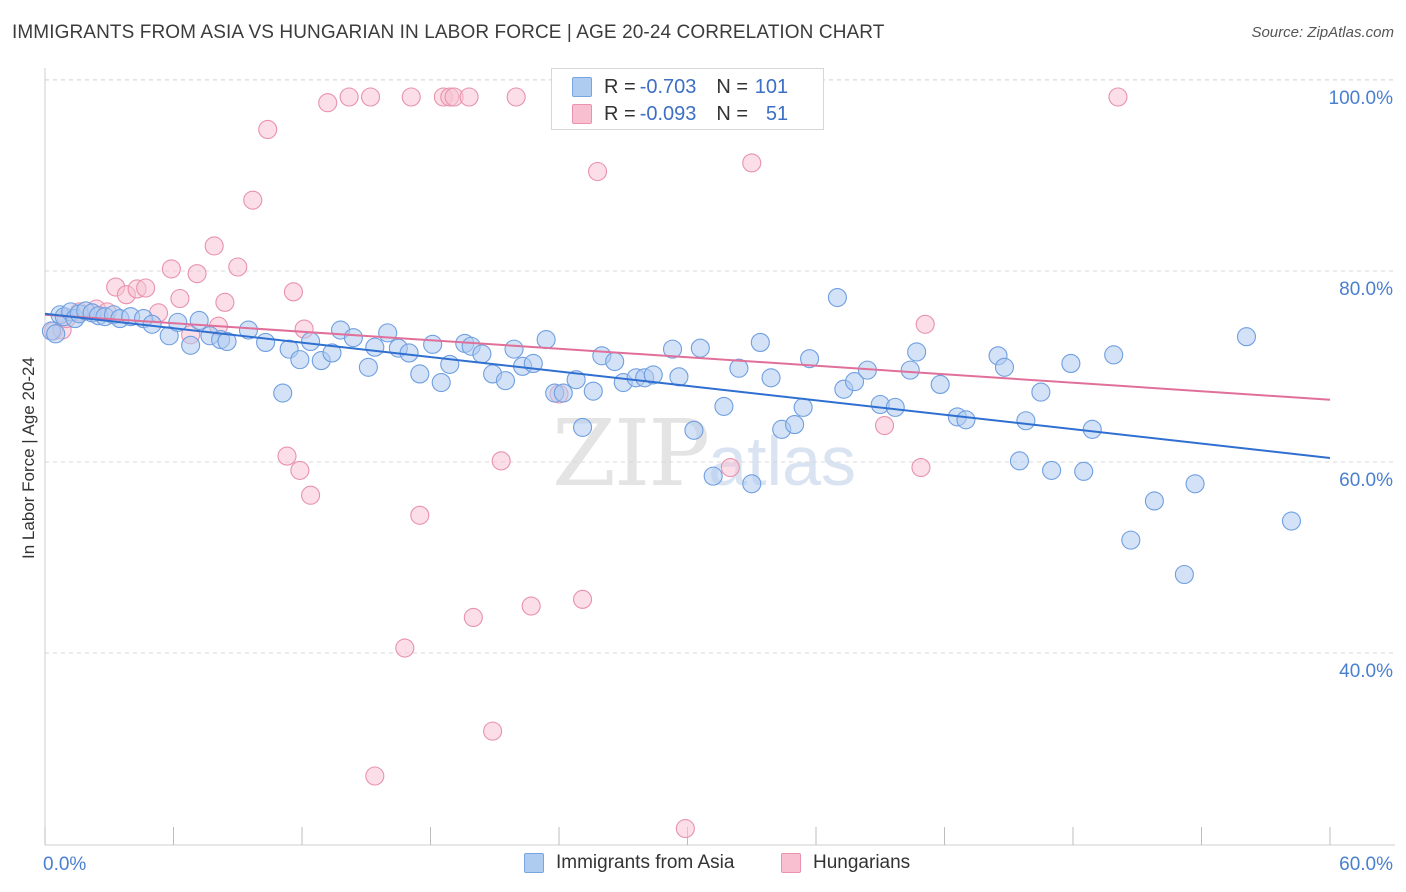  Describe the element at coordinates (845, 863) in the screenshot. I see `legend-item-hungarians: Hungarians` at that location.